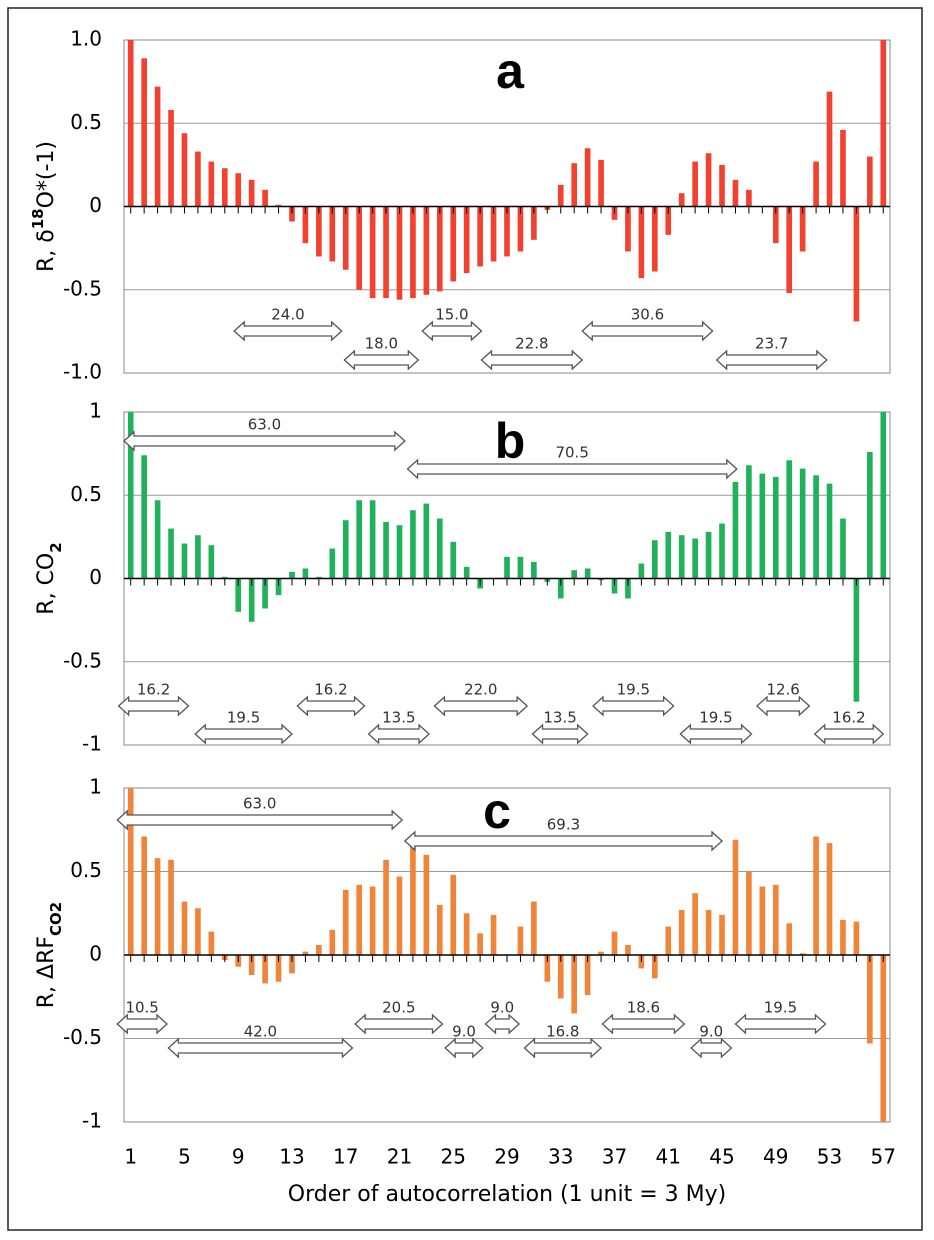  I want to click on panel-letter: b, so click(510, 441).